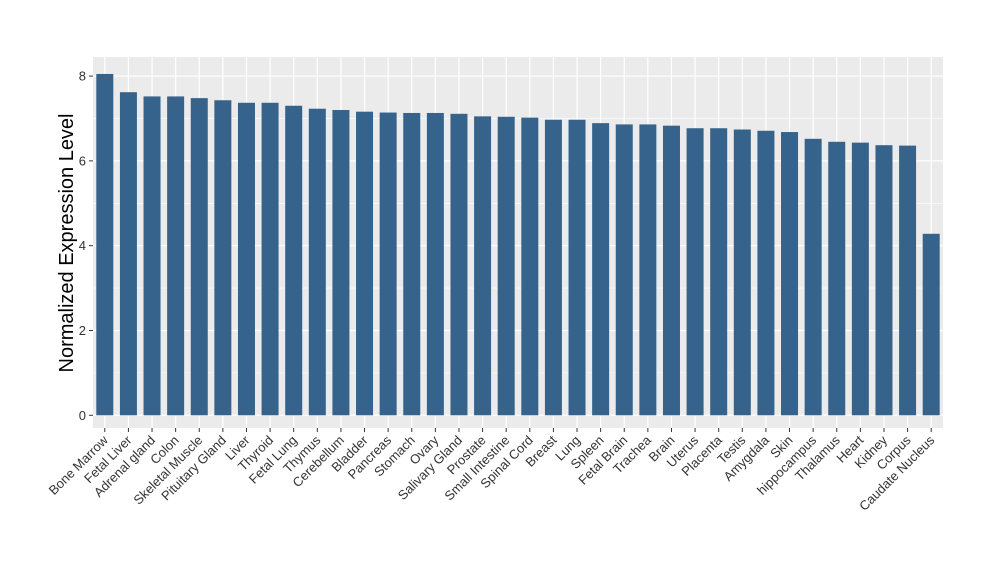 Image resolution: width=1000 pixels, height=580 pixels. I want to click on y-axis: 0 2 4 6 8, so click(86, 246).